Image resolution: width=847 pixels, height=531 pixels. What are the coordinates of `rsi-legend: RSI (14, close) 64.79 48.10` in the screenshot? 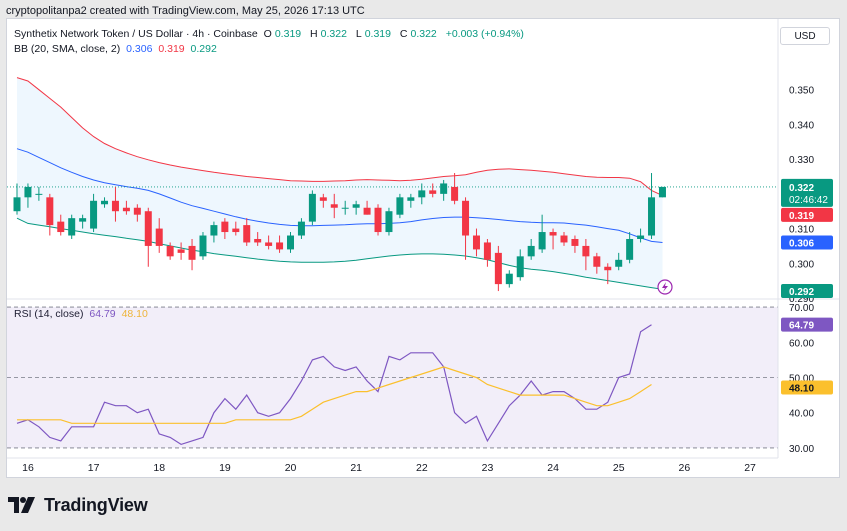 It's located at (82, 314).